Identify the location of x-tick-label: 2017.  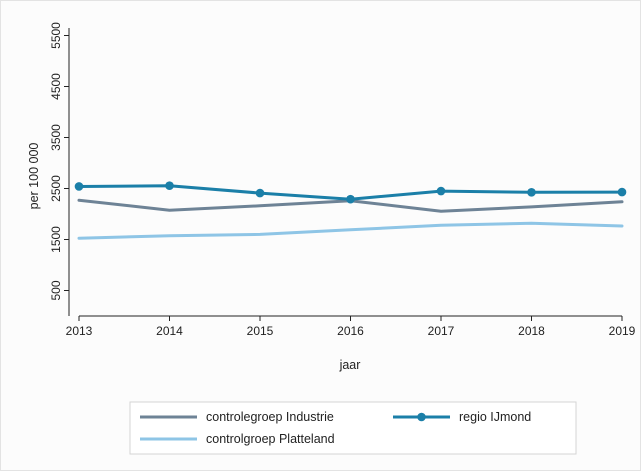
(441, 331).